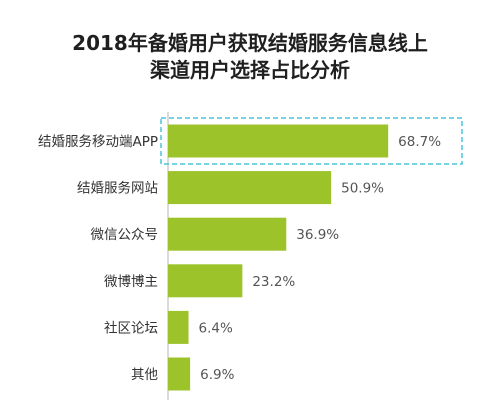 This screenshot has width=500, height=418. I want to click on chart-title-line-2: 渠道用户选择占比分析, so click(250, 70).